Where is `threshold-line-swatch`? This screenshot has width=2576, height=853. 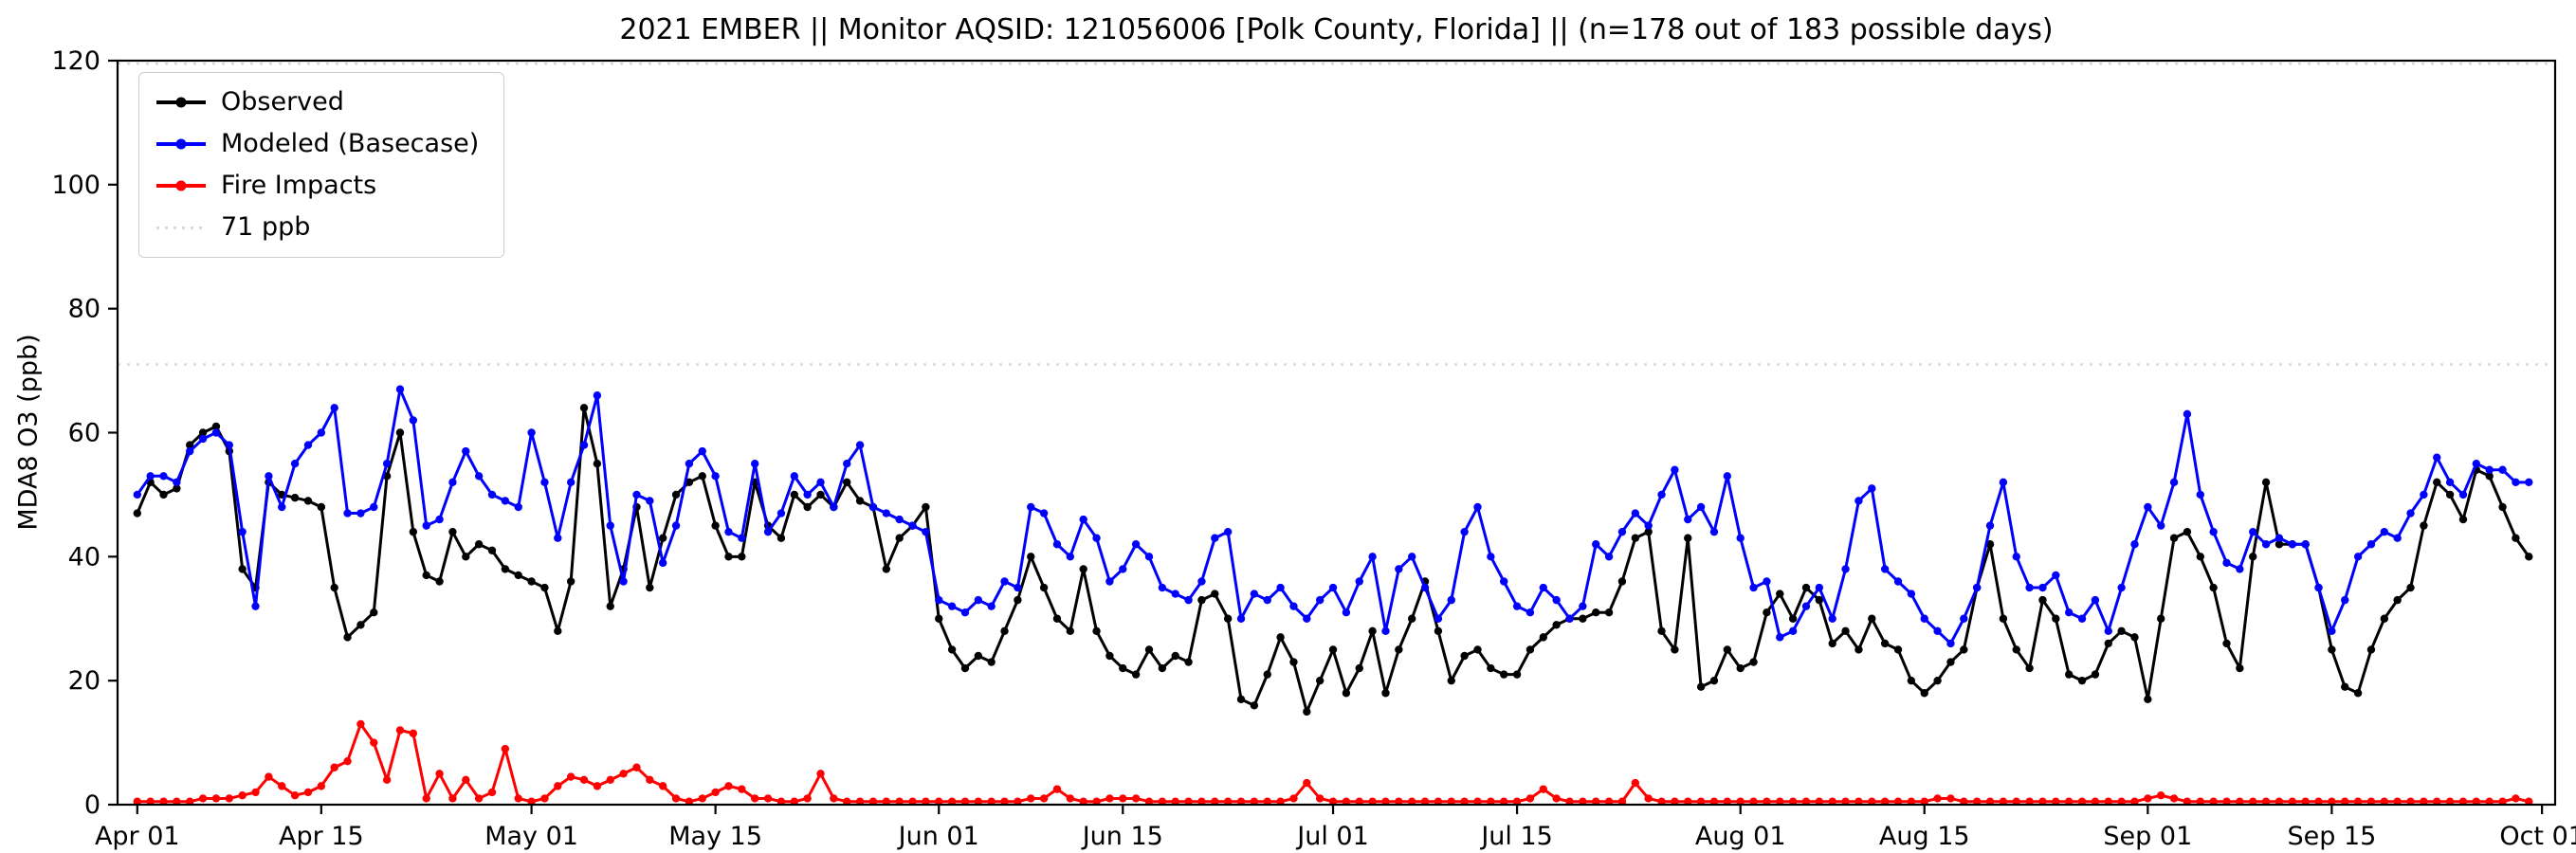 threshold-line-swatch is located at coordinates (181, 227).